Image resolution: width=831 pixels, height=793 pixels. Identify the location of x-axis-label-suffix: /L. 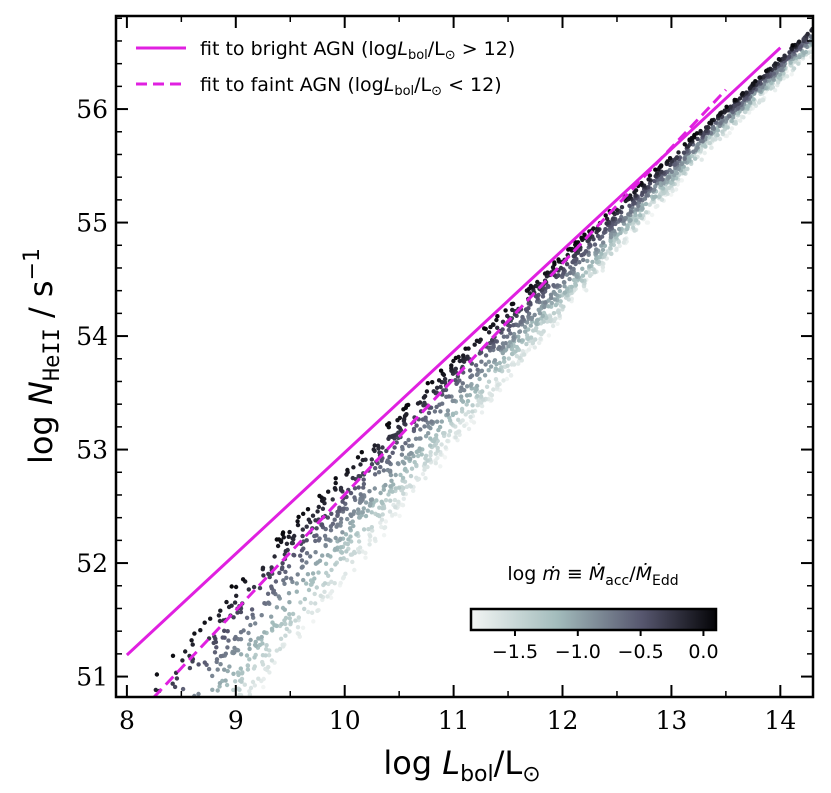
(508, 763).